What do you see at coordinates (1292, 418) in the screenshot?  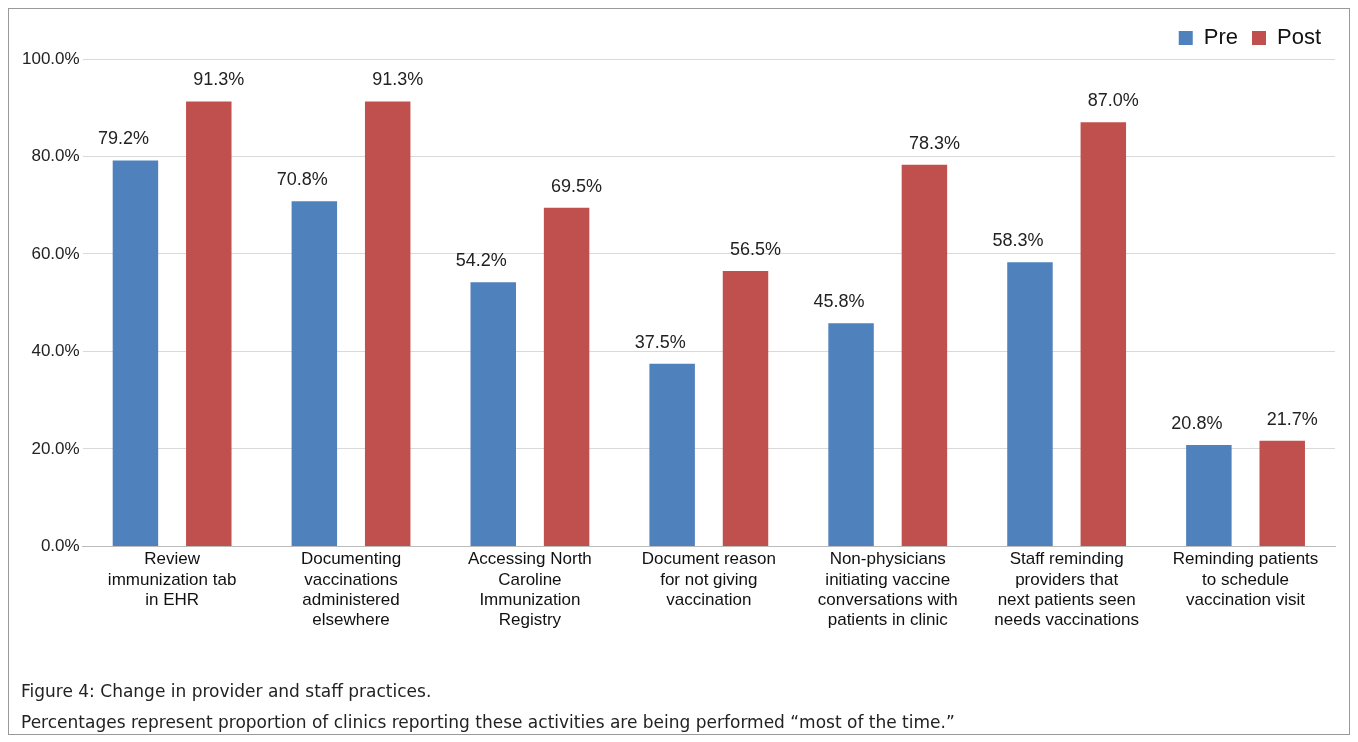 I see `data-label: 21.7%` at bounding box center [1292, 418].